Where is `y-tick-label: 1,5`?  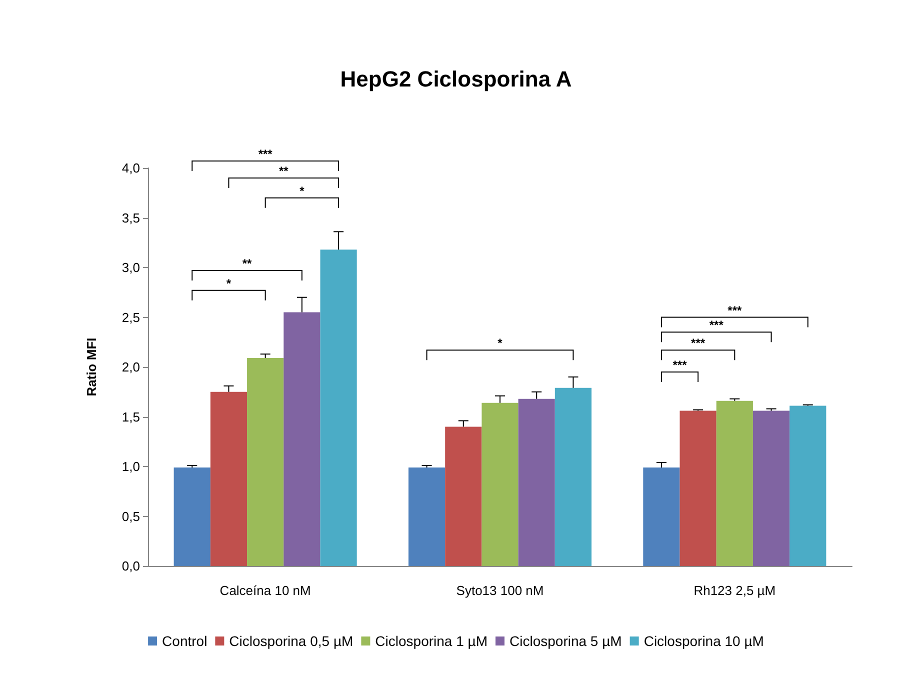
y-tick-label: 1,5 is located at coordinates (131, 416).